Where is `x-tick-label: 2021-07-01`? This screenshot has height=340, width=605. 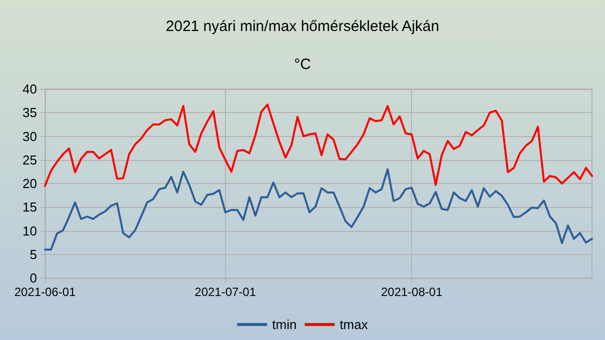
x-tick-label: 2021-07-01 is located at coordinates (225, 292).